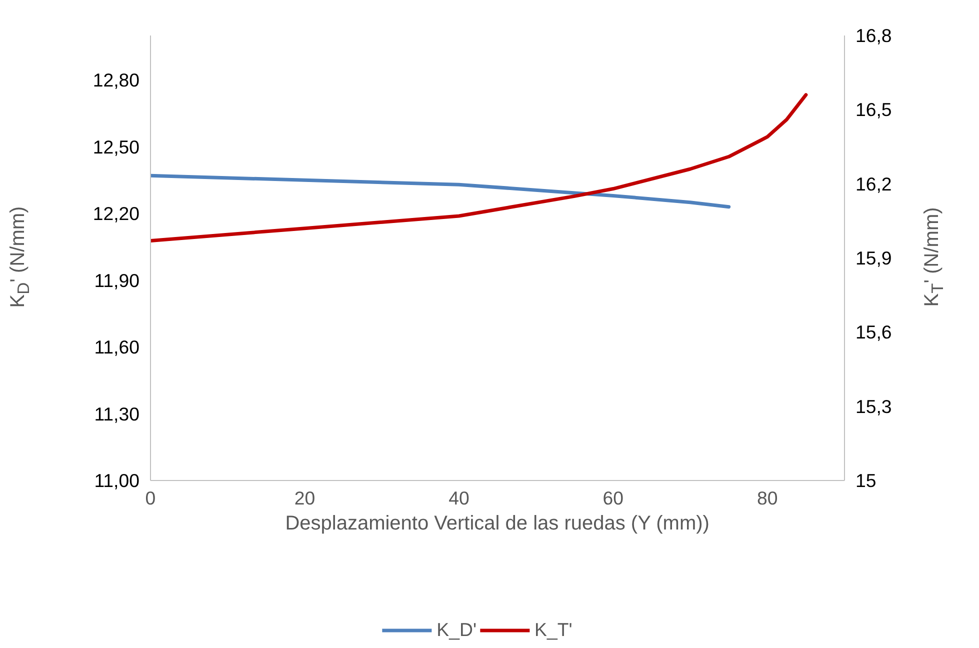 The height and width of the screenshot is (648, 979). Describe the element at coordinates (116, 147) in the screenshot. I see `y-tick-label: 12,50` at that location.